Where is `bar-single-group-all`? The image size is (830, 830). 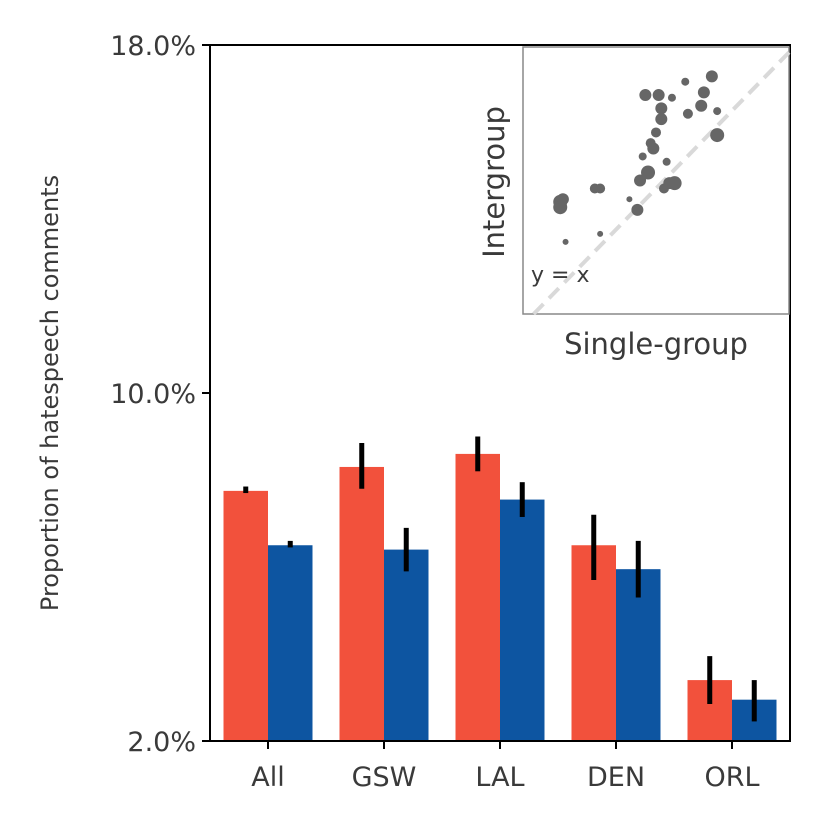 bar-single-group-all is located at coordinates (245, 615).